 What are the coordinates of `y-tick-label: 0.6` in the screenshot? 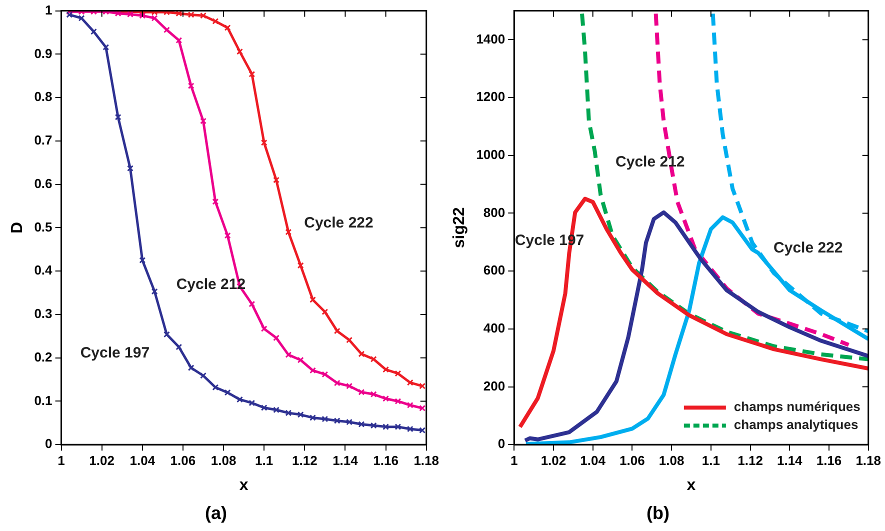 It's located at (43, 183).